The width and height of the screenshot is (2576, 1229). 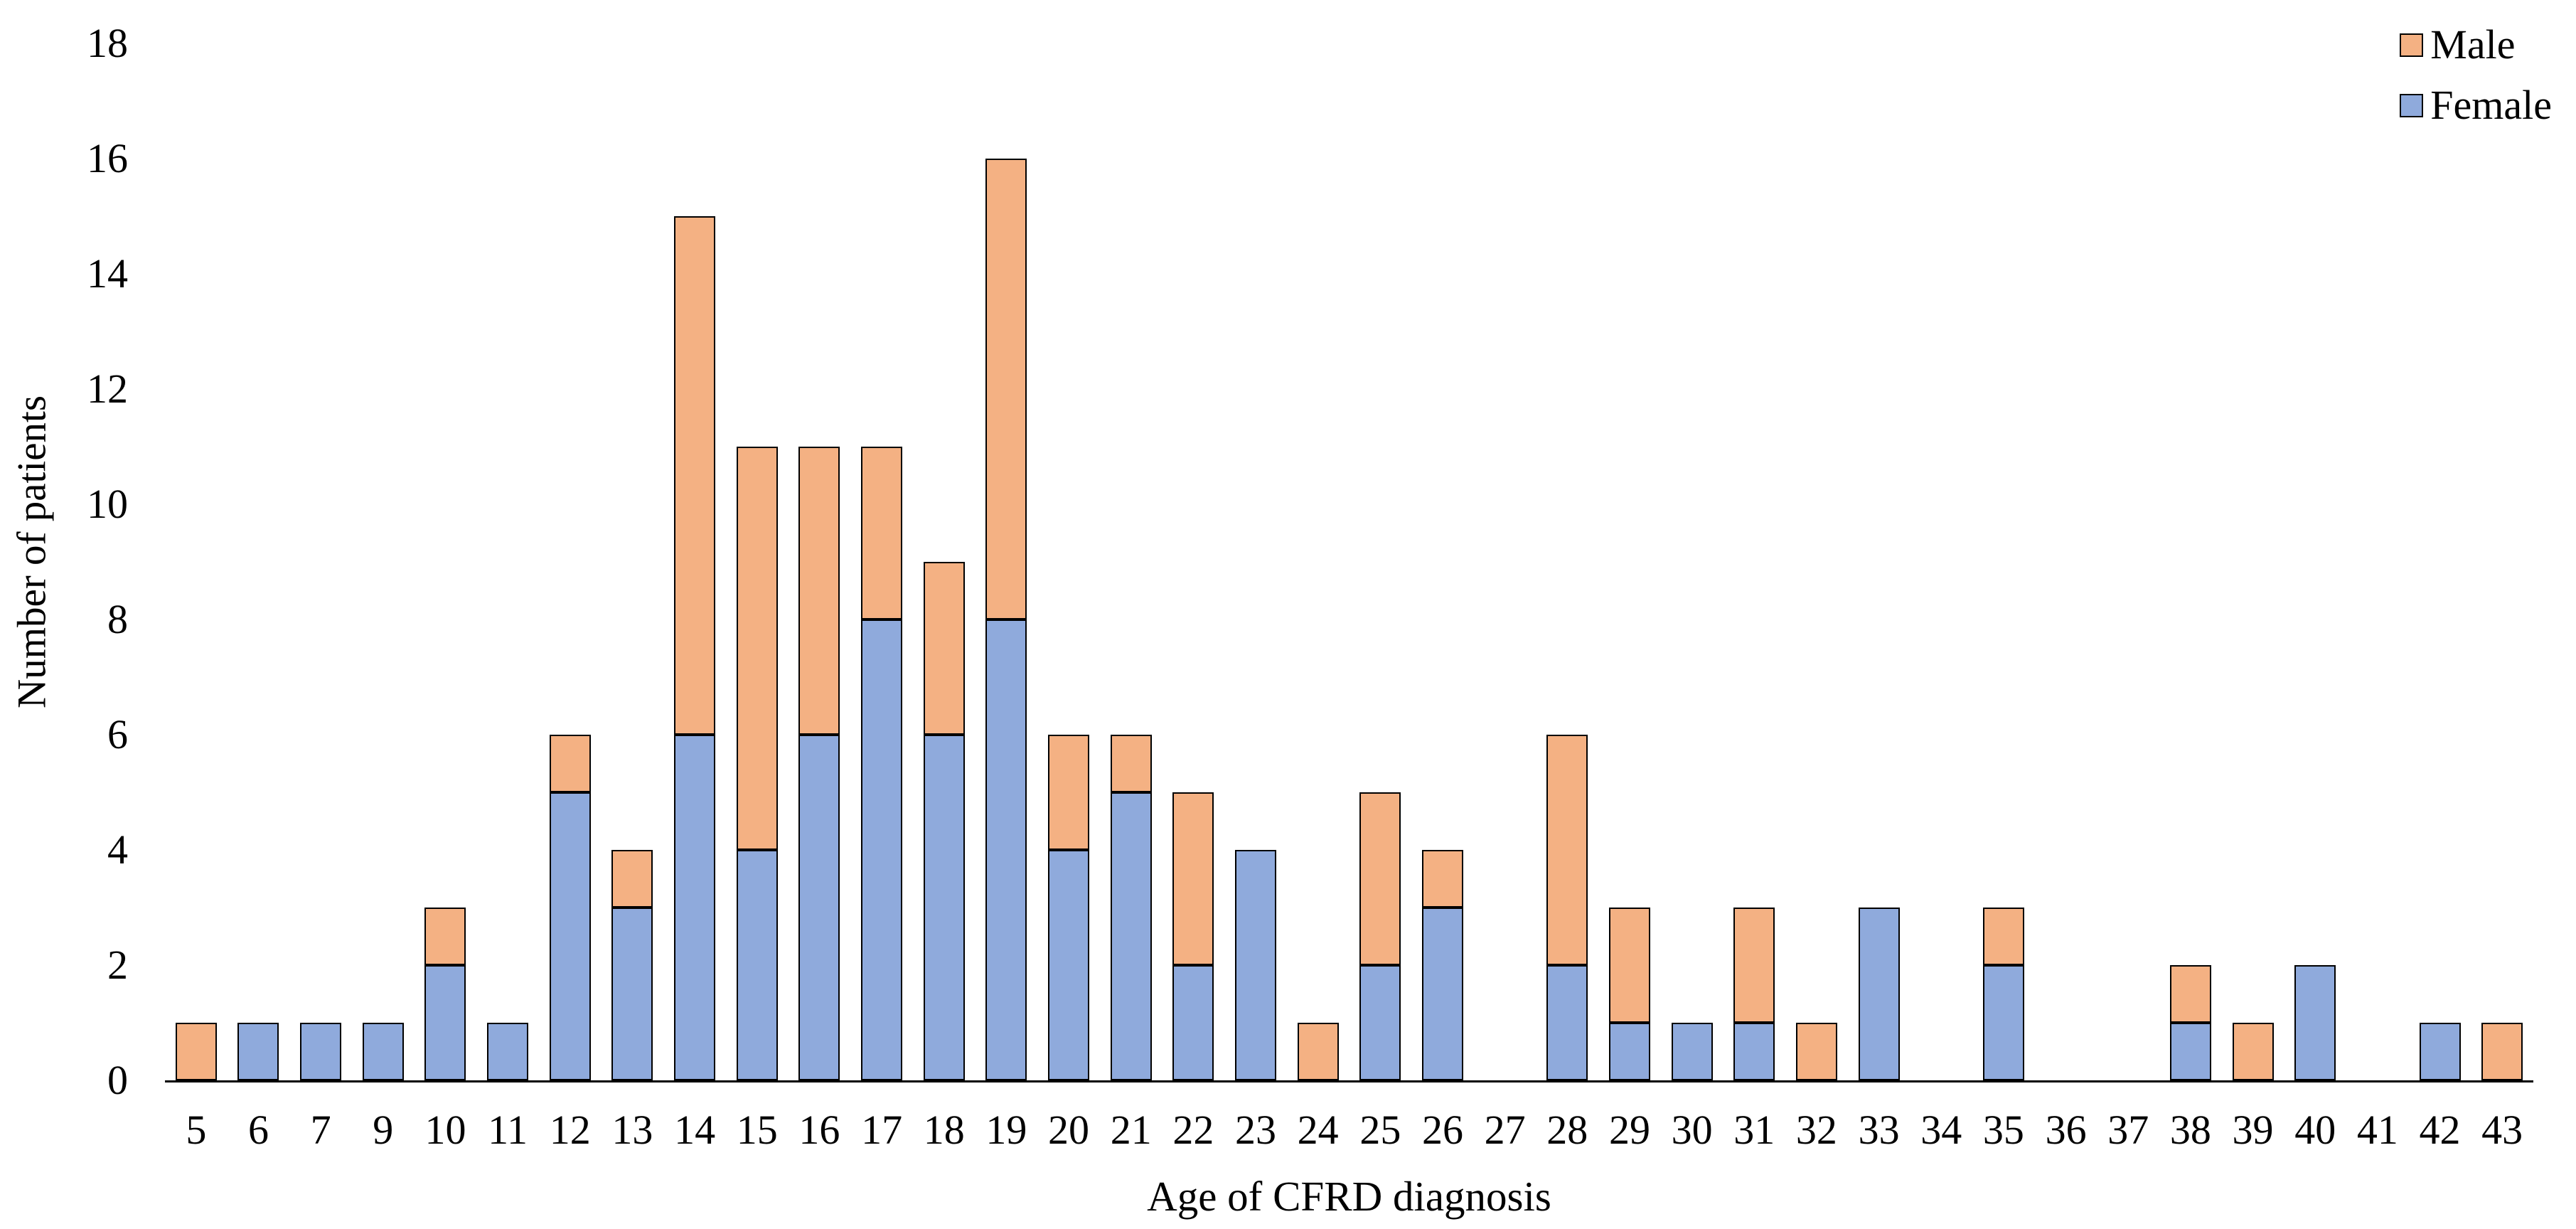 What do you see at coordinates (445, 1130) in the screenshot?
I see `x-tick-label: 10` at bounding box center [445, 1130].